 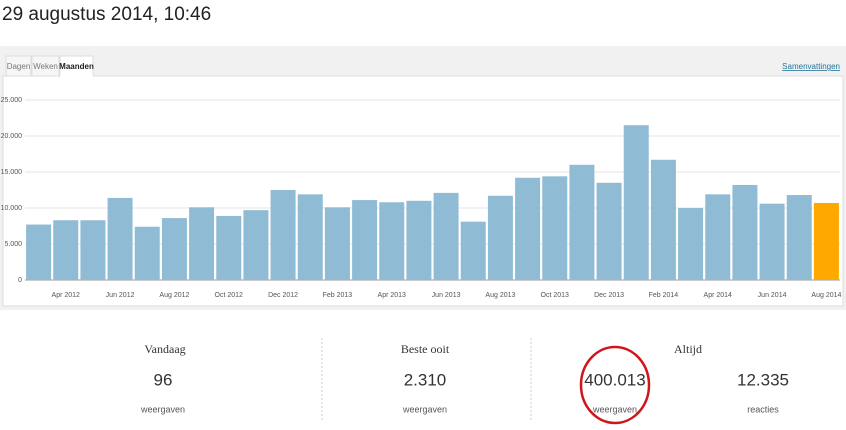 I want to click on x-tick-label: Aug 2013, so click(x=500, y=295).